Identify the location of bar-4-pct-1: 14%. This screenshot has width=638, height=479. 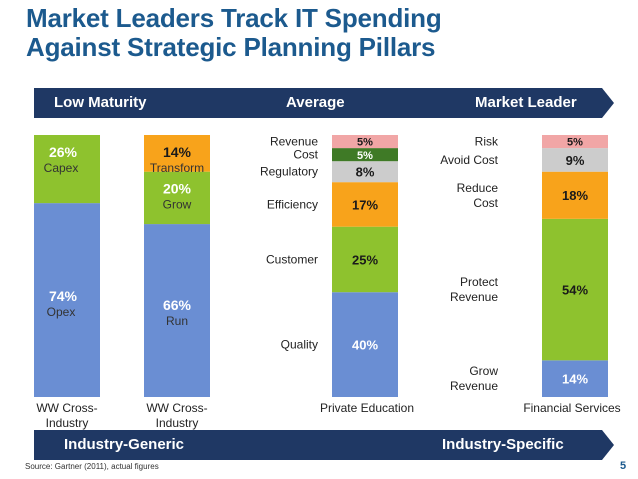
(575, 379).